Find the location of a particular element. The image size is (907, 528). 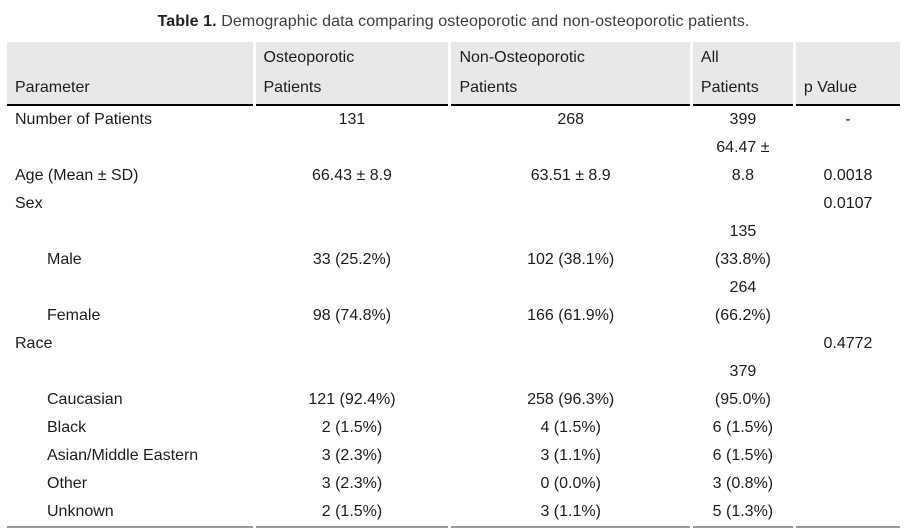

cell-parameter: Male is located at coordinates (64, 259).